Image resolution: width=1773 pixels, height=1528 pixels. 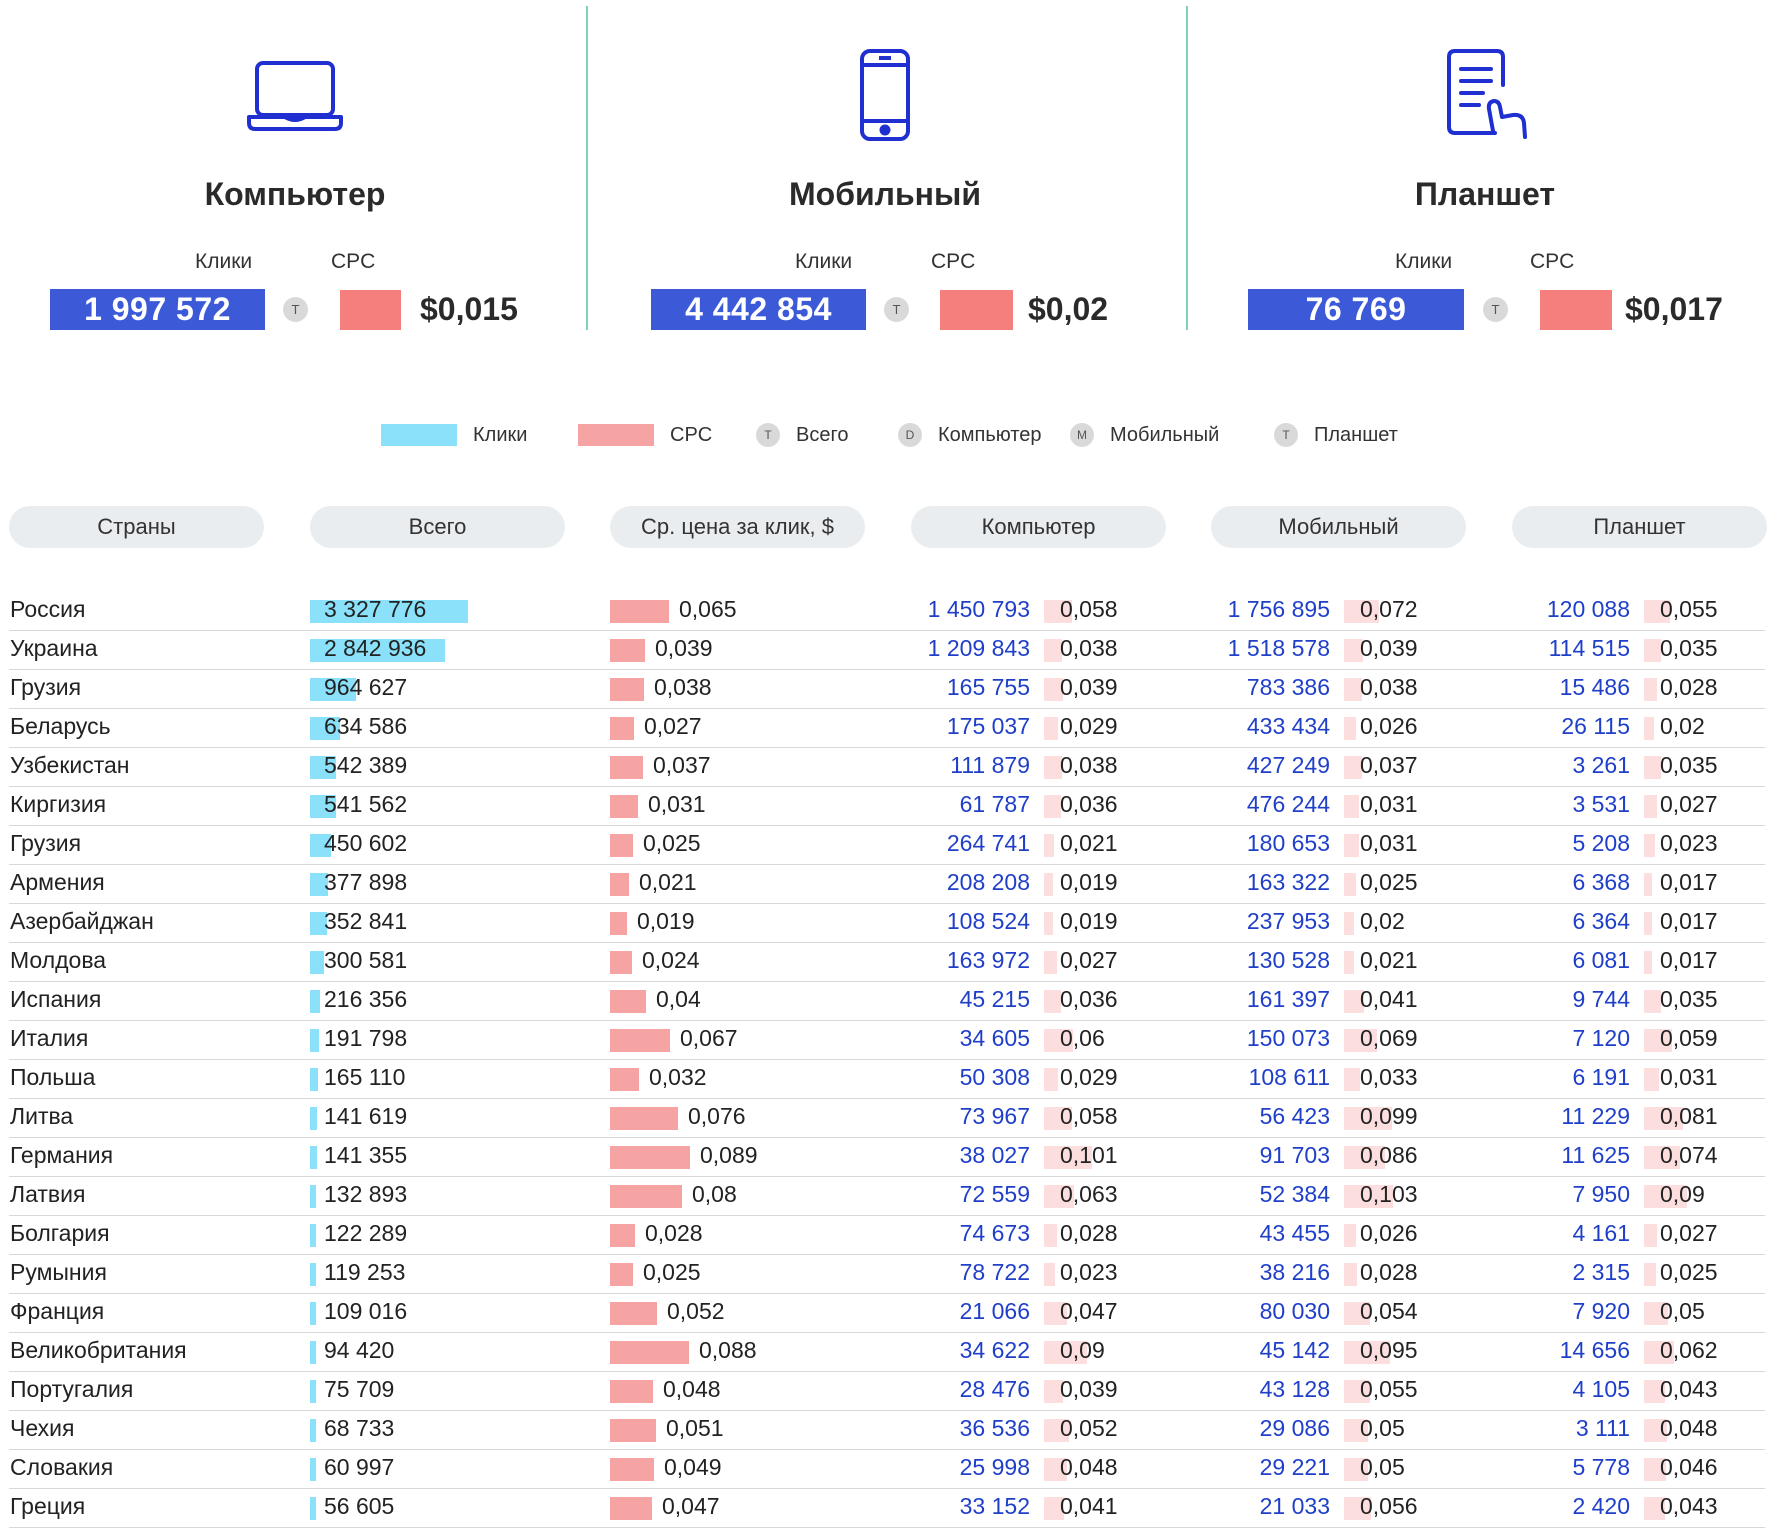 I want to click on country-name: Литва, so click(x=42, y=1116).